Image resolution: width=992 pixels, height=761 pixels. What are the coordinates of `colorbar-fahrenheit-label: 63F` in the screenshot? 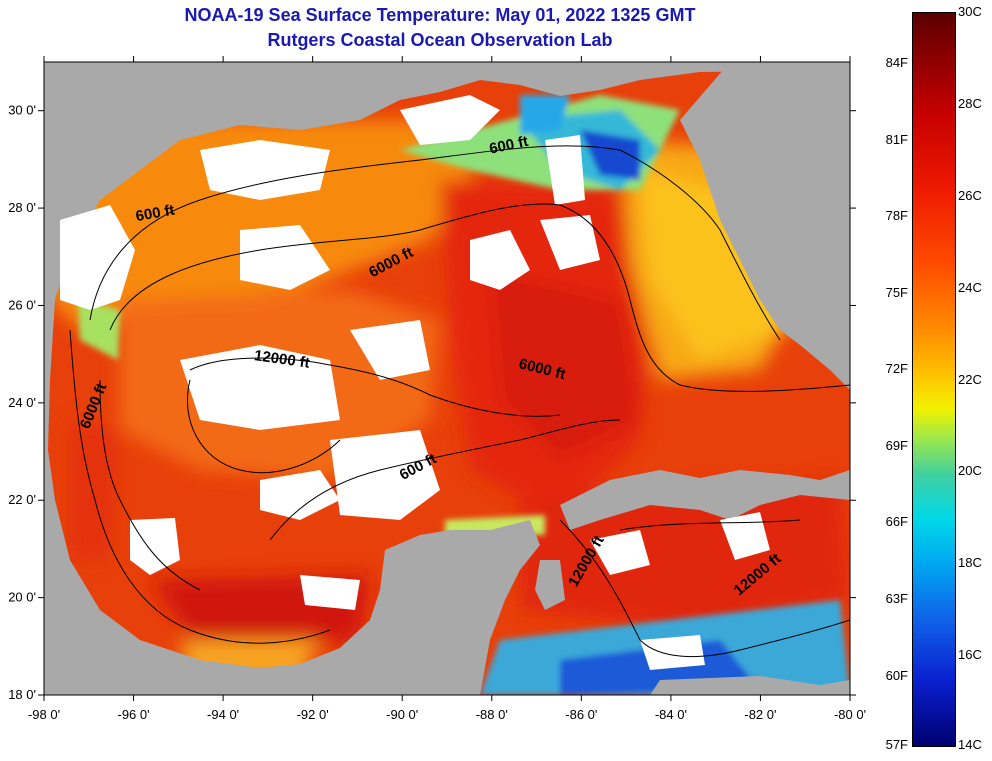 It's located at (896, 598).